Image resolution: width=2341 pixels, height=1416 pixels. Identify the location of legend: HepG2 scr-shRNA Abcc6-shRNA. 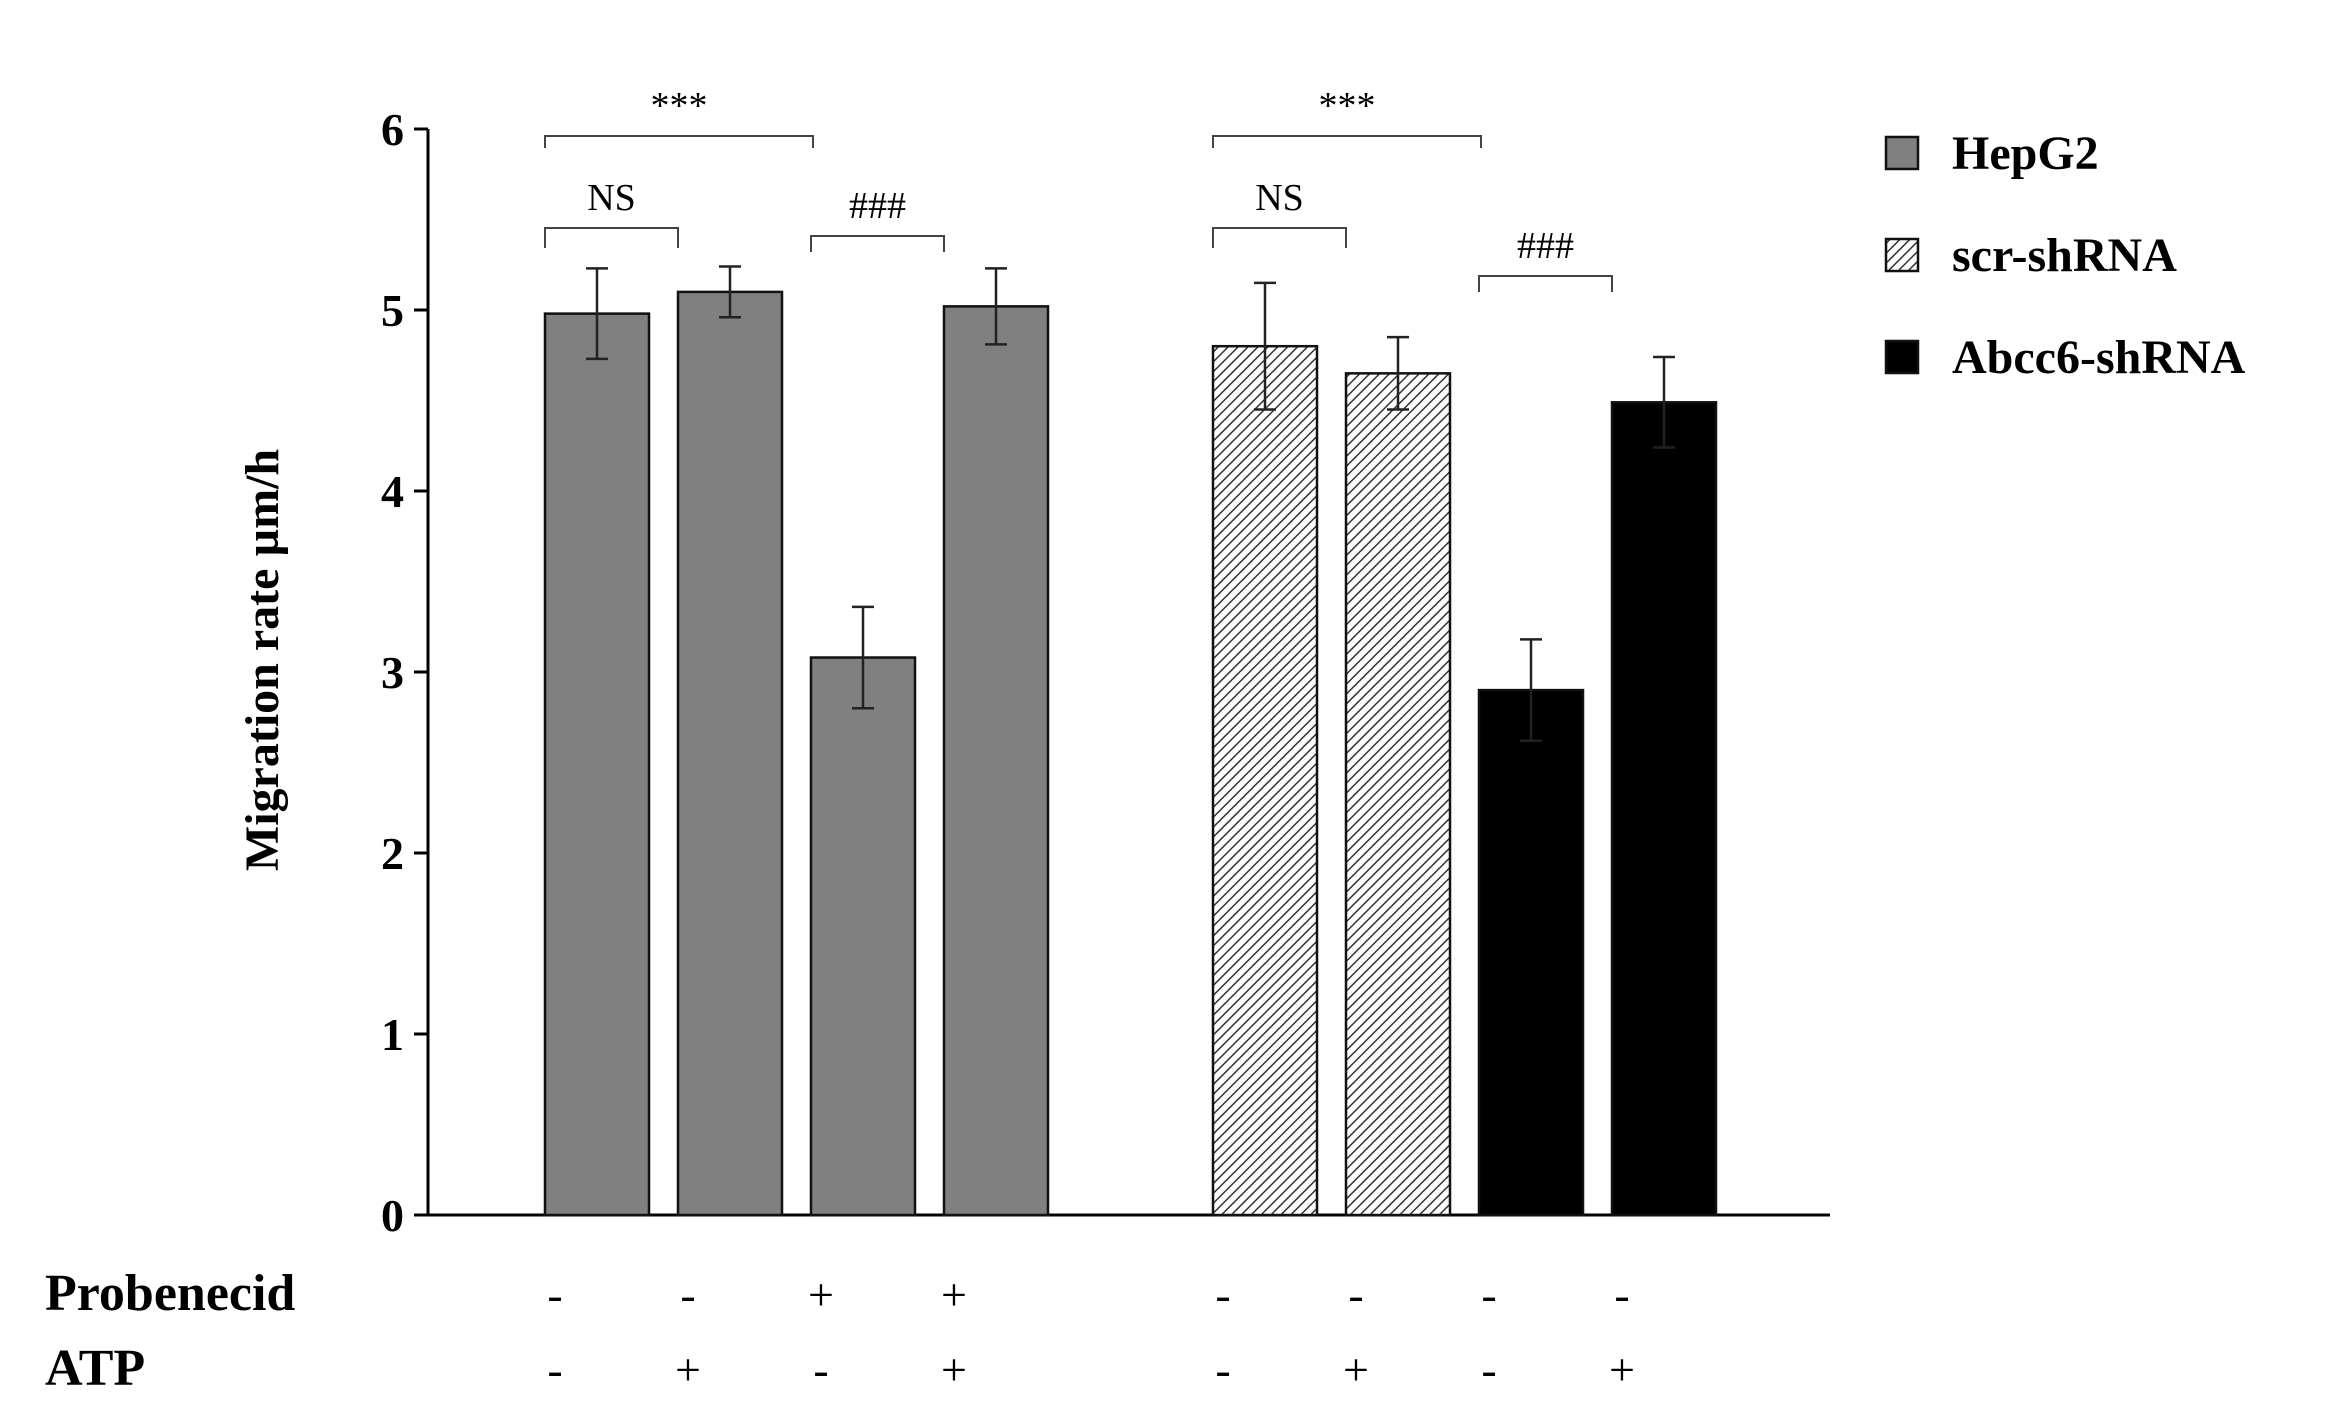
(2065, 255).